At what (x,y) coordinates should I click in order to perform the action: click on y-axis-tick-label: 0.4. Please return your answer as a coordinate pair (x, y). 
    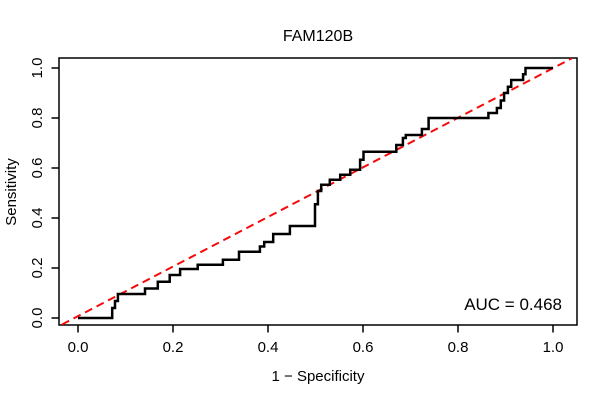
    Looking at the image, I should click on (37, 218).